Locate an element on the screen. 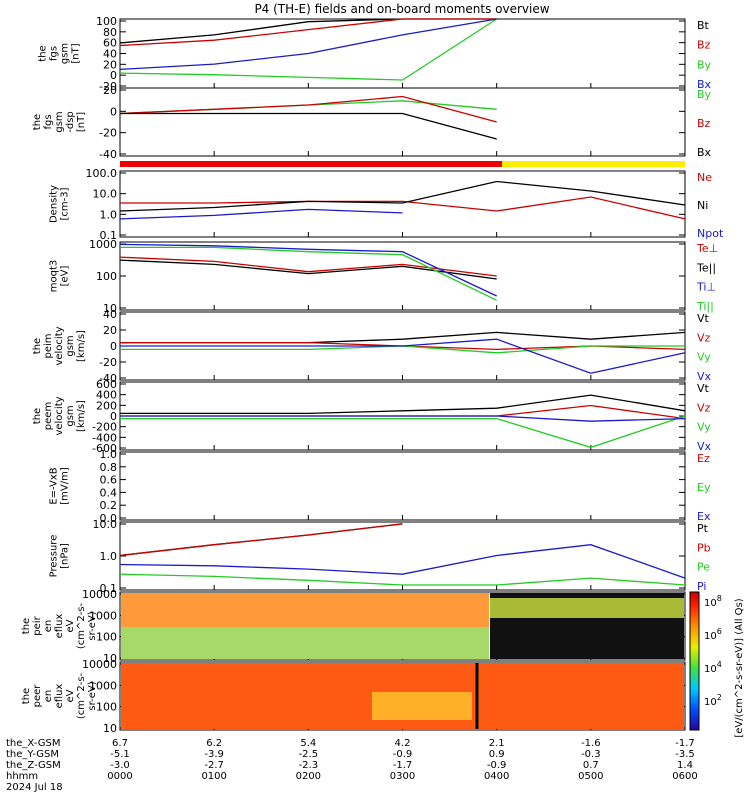 This screenshot has height=804, width=750. y-tick-label: 0.6 is located at coordinates (109, 480).